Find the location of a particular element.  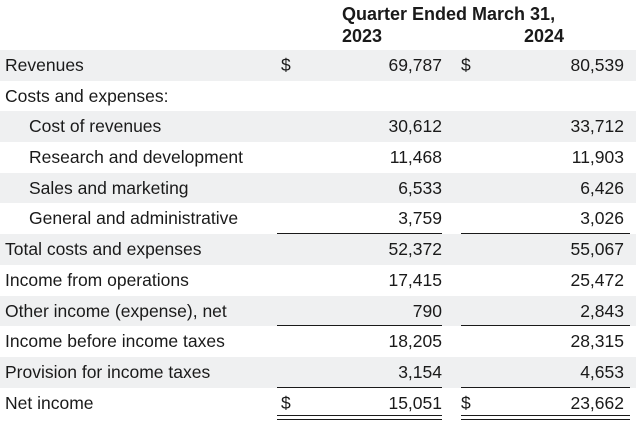

value-2023: 3,759 is located at coordinates (420, 218).